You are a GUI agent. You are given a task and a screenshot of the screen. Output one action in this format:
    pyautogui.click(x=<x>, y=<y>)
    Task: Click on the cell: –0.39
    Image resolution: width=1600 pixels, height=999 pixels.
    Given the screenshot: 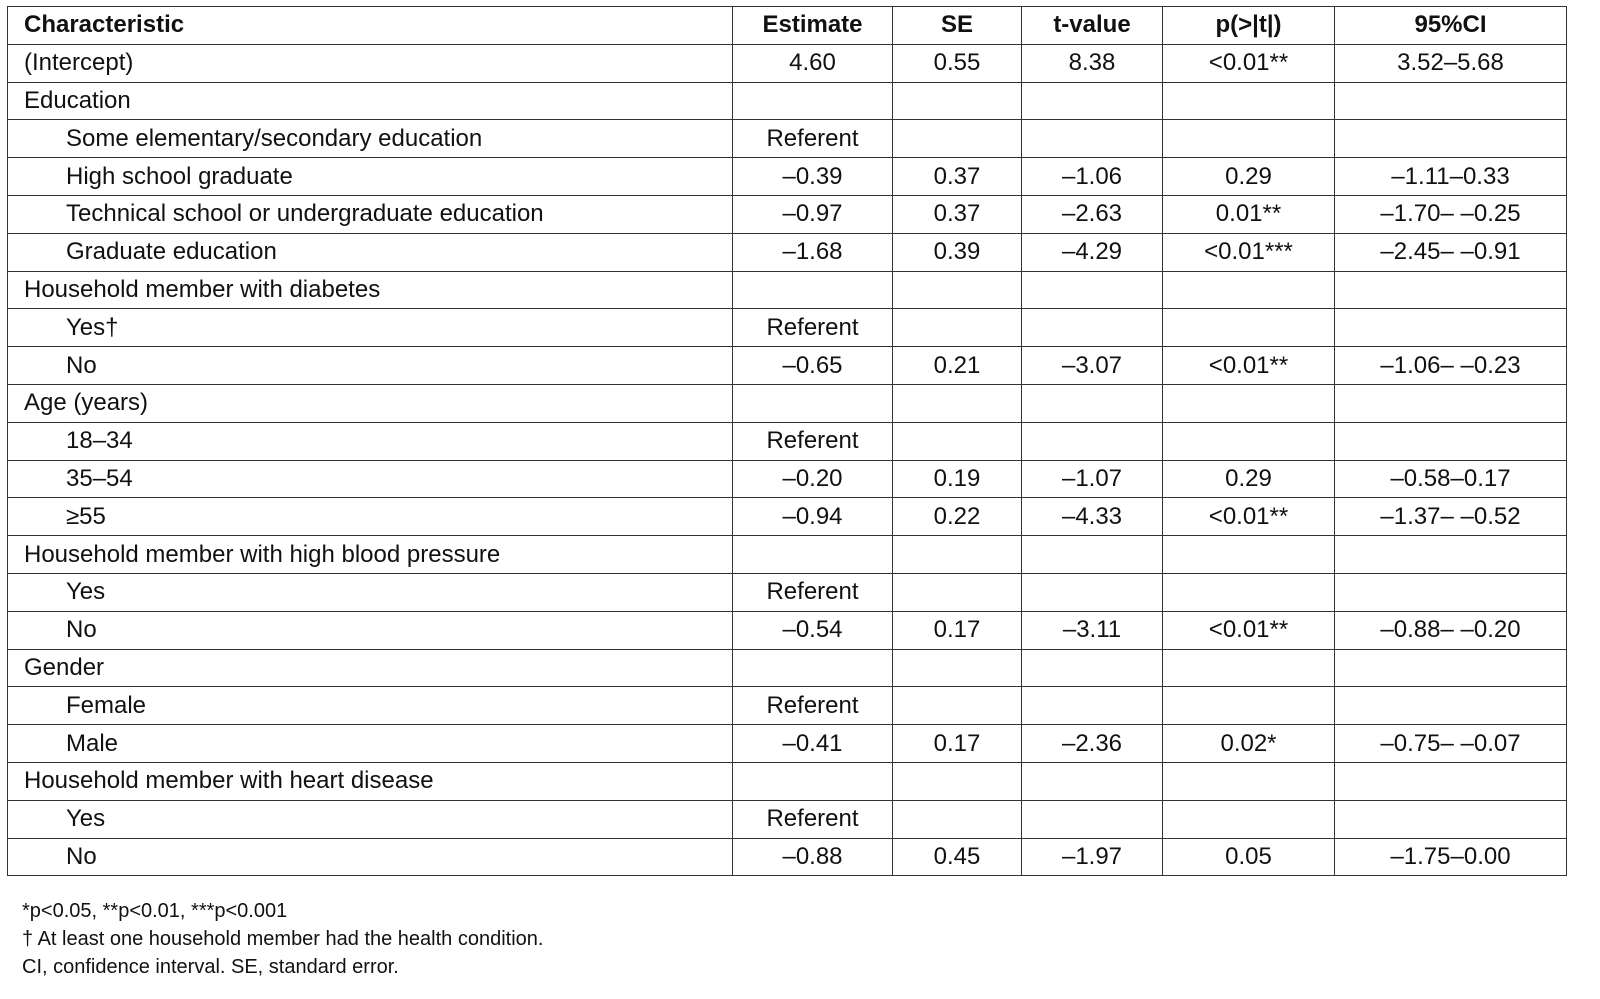 What is the action you would take?
    pyautogui.click(x=812, y=176)
    